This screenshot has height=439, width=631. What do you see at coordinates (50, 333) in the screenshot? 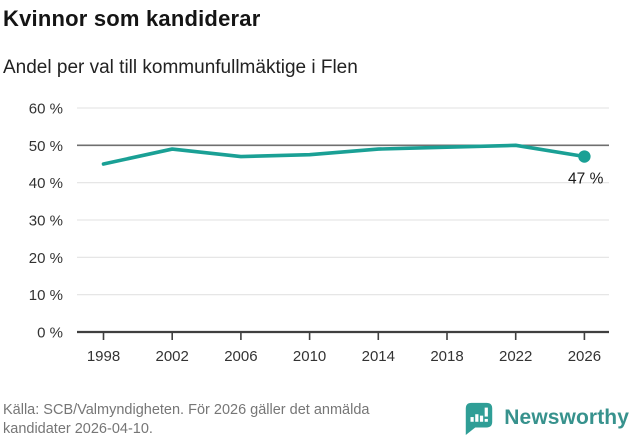
I see `y-tick-label: 0 %` at bounding box center [50, 333].